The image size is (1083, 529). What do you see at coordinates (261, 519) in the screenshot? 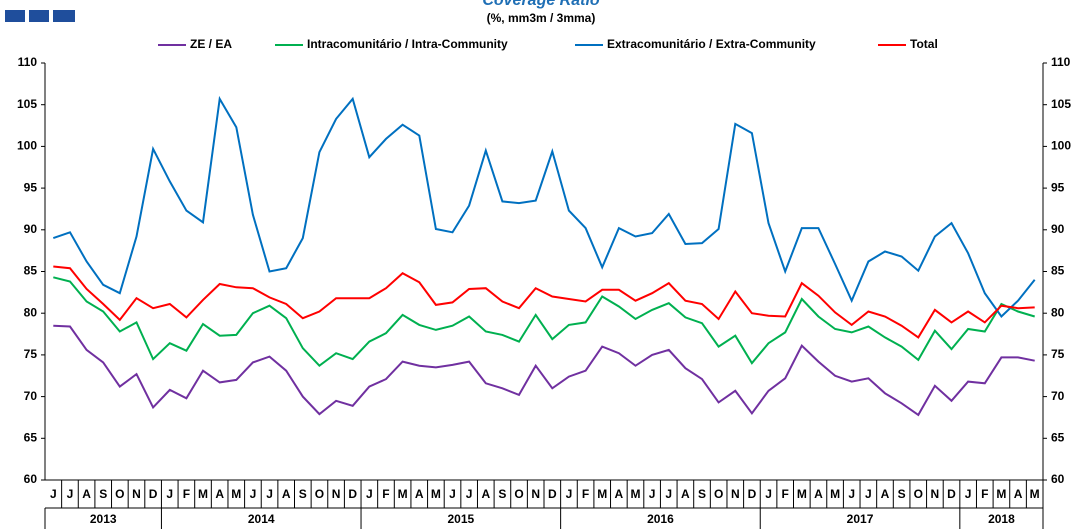
I see `year-label: 2014` at bounding box center [261, 519].